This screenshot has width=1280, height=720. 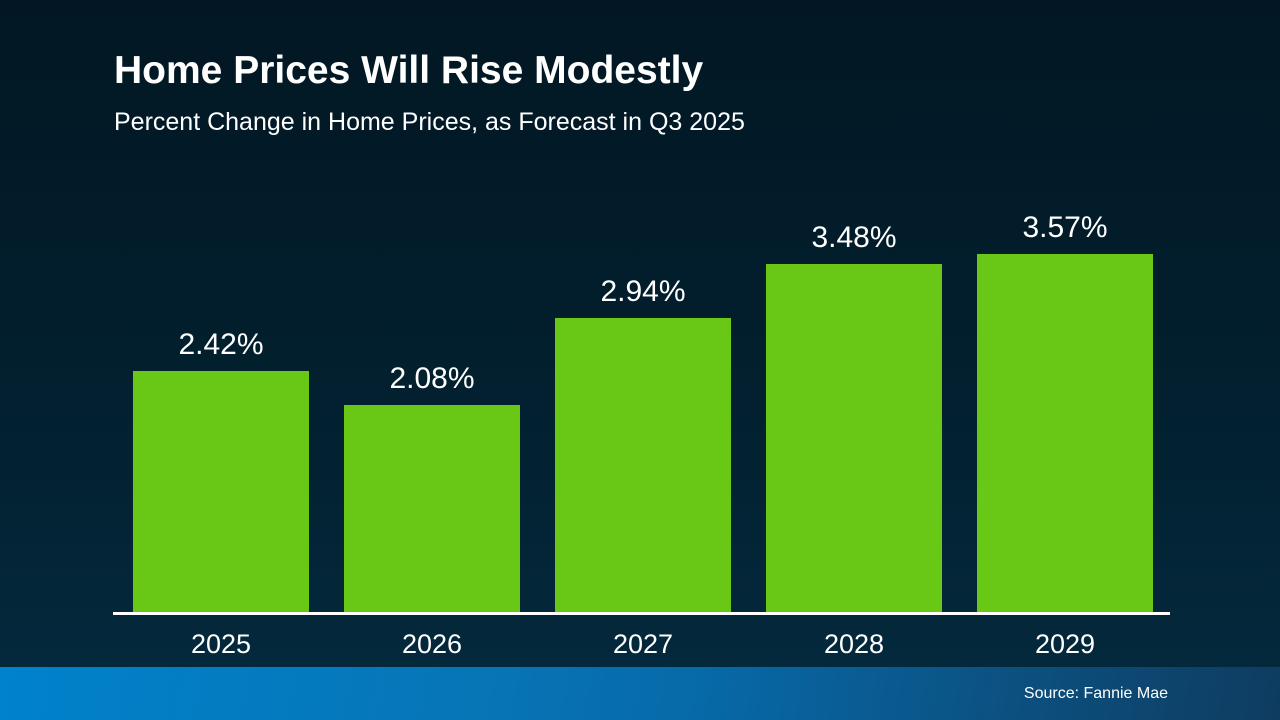 I want to click on bar-2025, so click(x=221, y=493).